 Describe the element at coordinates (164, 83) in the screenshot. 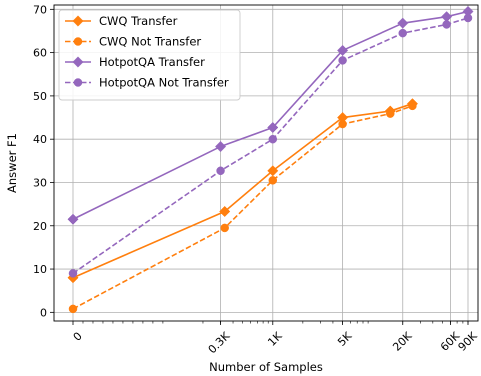

I see `legend-label: HotpotQA Not Transfer` at that location.